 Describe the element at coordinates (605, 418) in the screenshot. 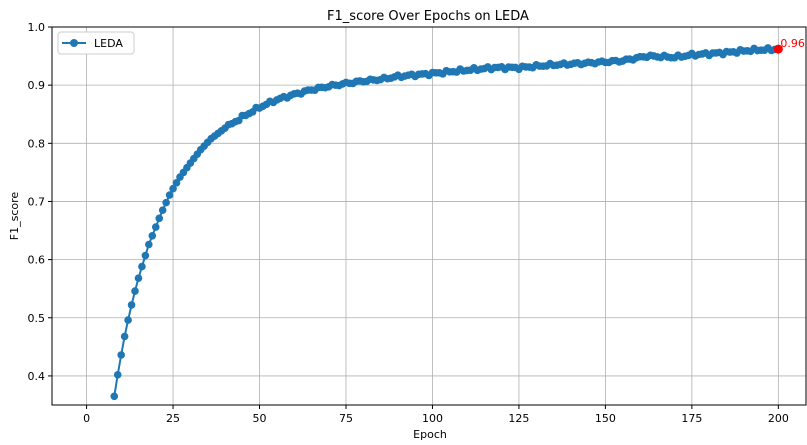

I see `x-tick-label: 150` at that location.